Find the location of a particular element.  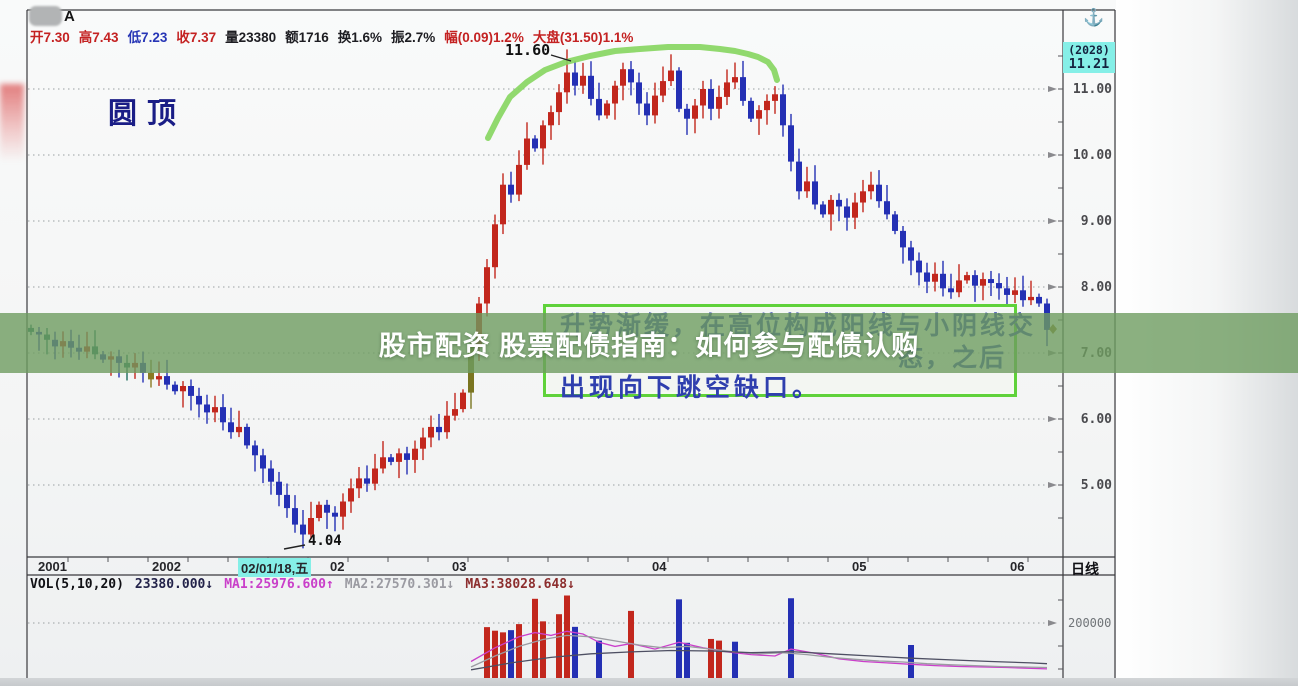

round-top-curve is located at coordinates (632, 92).